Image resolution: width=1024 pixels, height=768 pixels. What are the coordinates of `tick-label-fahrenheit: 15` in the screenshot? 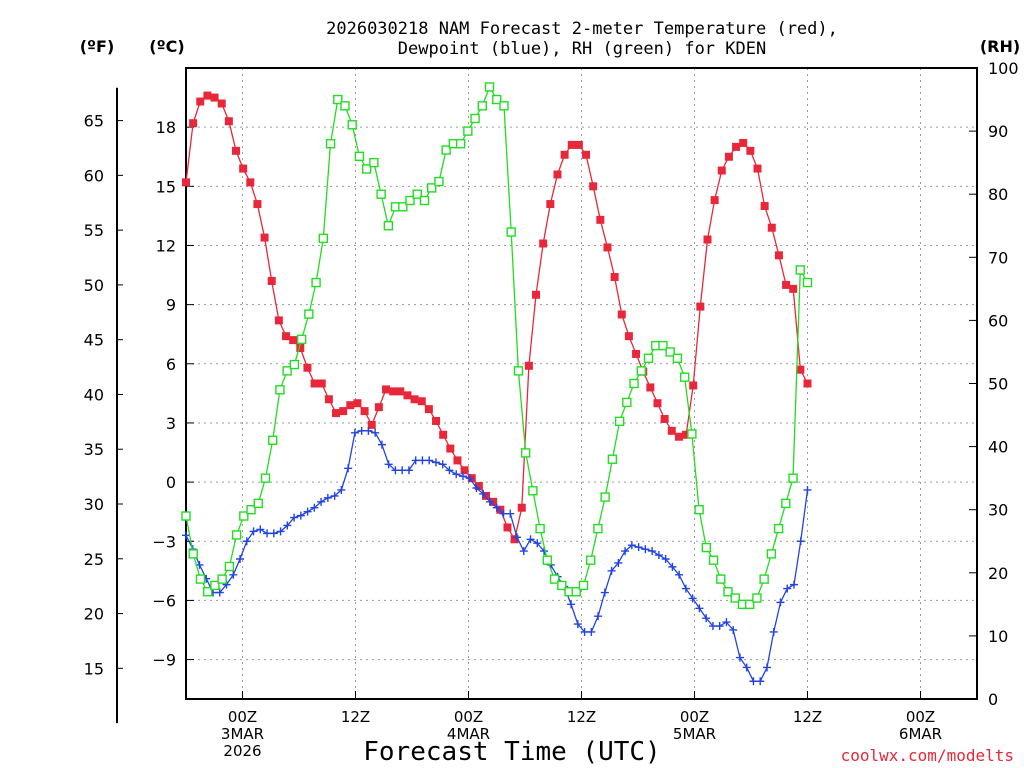 It's located at (94, 668).